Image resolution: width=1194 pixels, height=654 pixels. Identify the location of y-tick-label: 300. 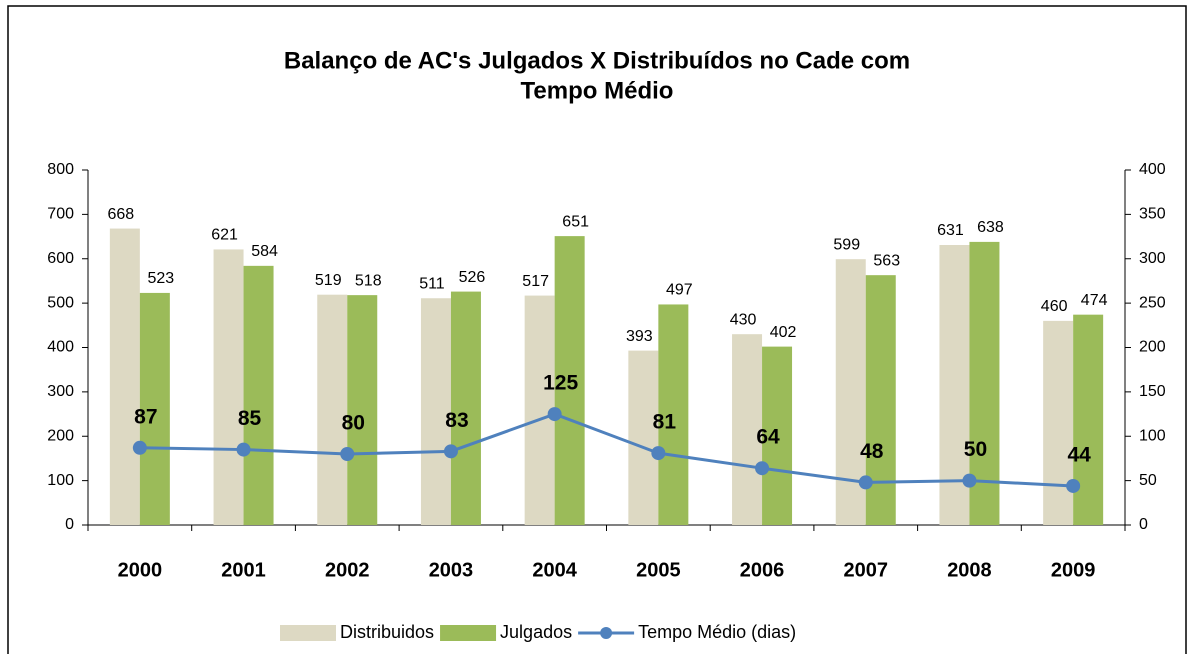
(60, 391).